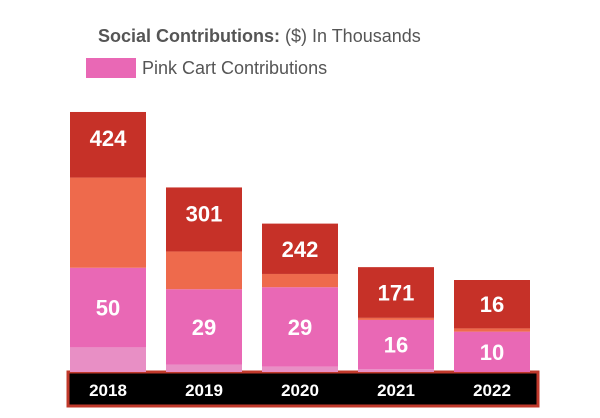 This screenshot has height=418, width=600. Describe the element at coordinates (300, 280) in the screenshot. I see `bar-2020-orange` at that location.